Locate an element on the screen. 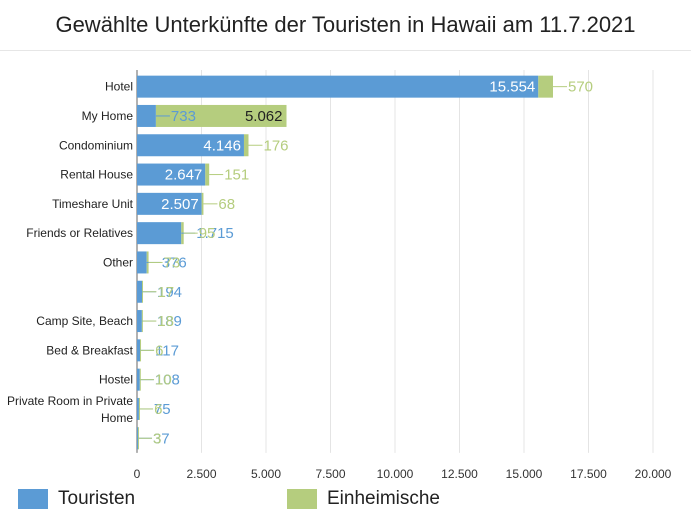  x-tick-label: 5.000 is located at coordinates (266, 473).